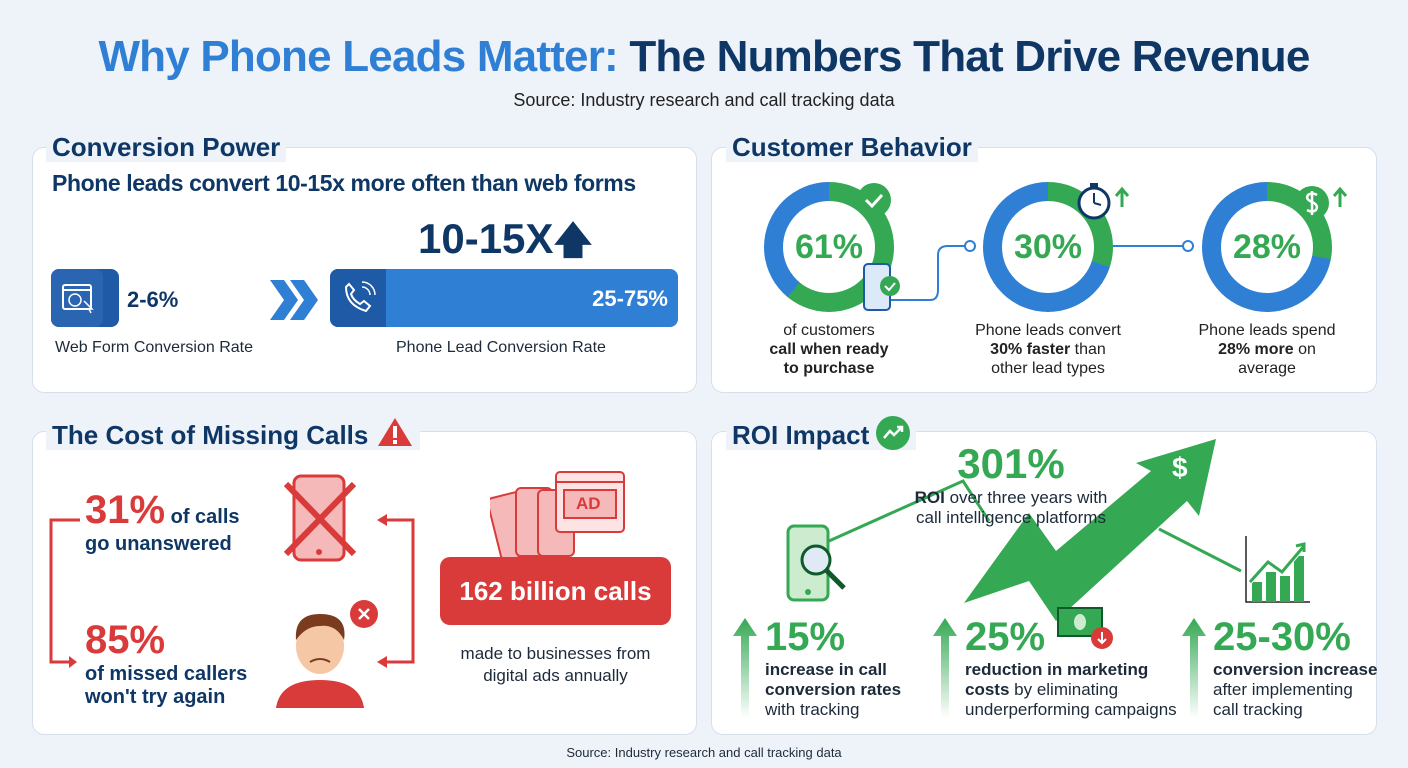 The width and height of the screenshot is (1408, 768). What do you see at coordinates (1048, 368) in the screenshot?
I see `caption-line: other lead types` at bounding box center [1048, 368].